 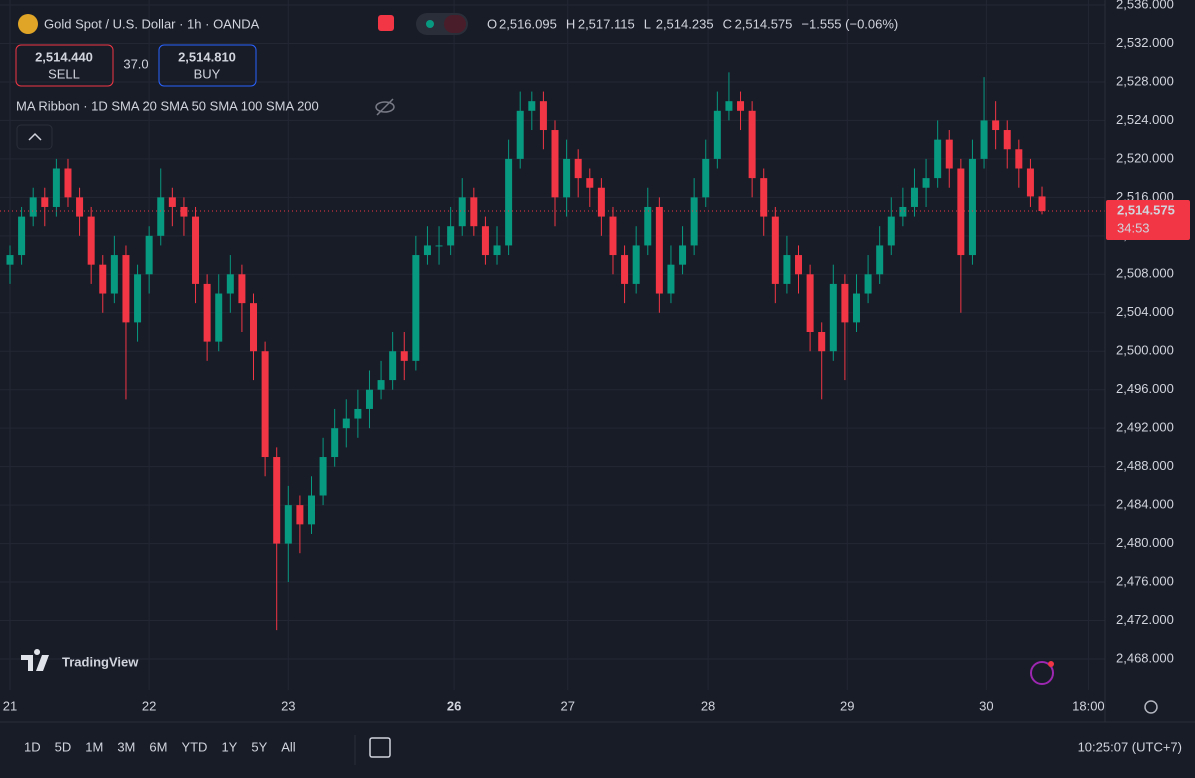 What do you see at coordinates (1145, 542) in the screenshot?
I see `y-tick-label: 2,480.000` at bounding box center [1145, 542].